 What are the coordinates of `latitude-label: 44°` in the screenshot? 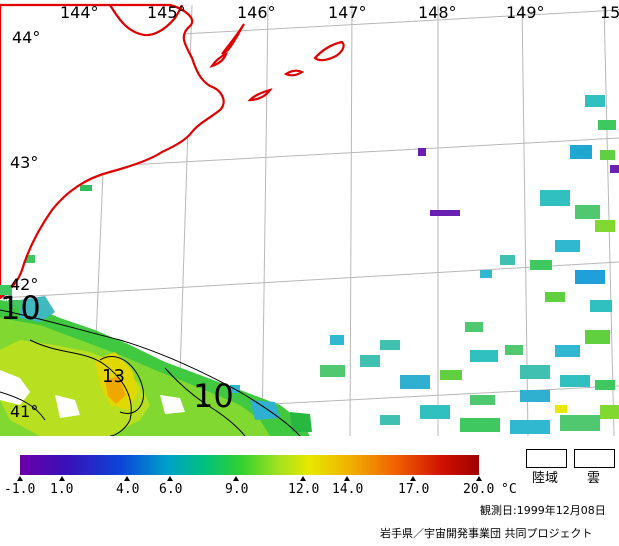 It's located at (26, 37).